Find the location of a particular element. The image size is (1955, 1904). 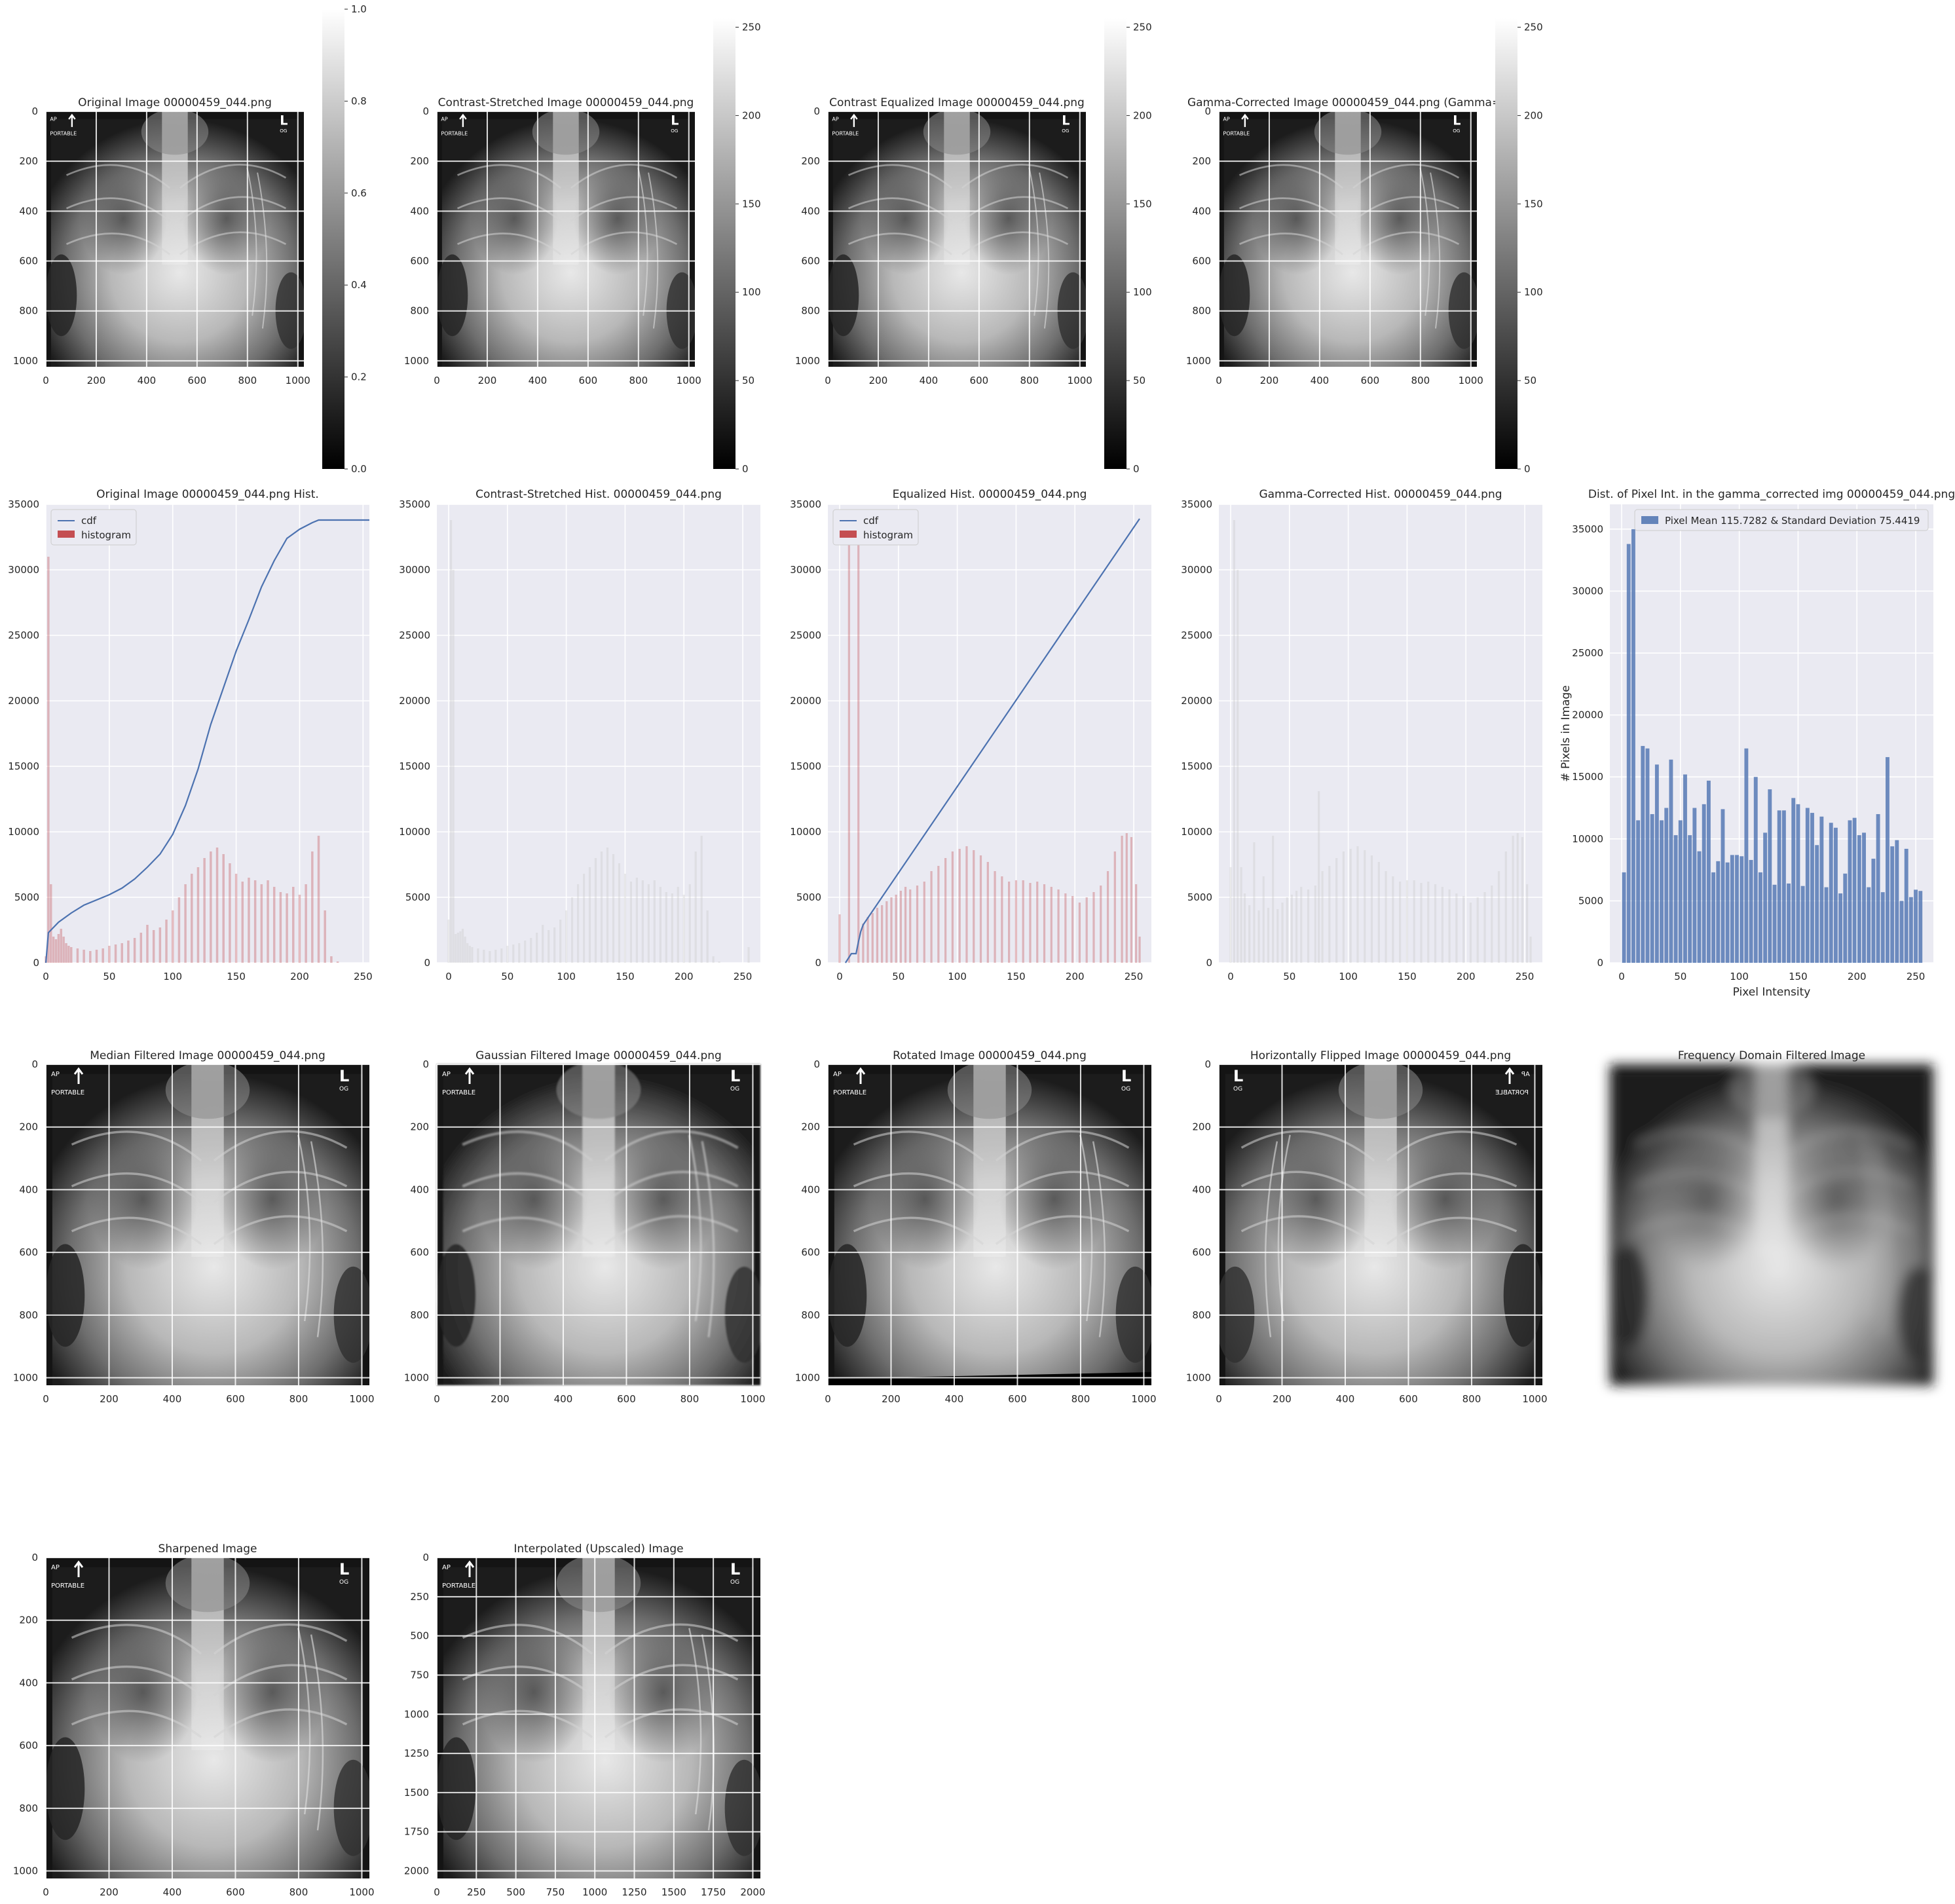

colorbar-tick-label: 150 is located at coordinates (751, 204).